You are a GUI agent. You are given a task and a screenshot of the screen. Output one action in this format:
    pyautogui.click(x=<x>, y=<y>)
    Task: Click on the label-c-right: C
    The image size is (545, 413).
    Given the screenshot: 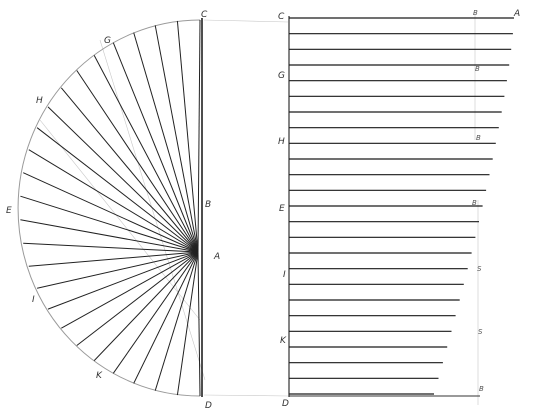 What is the action you would take?
    pyautogui.click(x=281, y=17)
    